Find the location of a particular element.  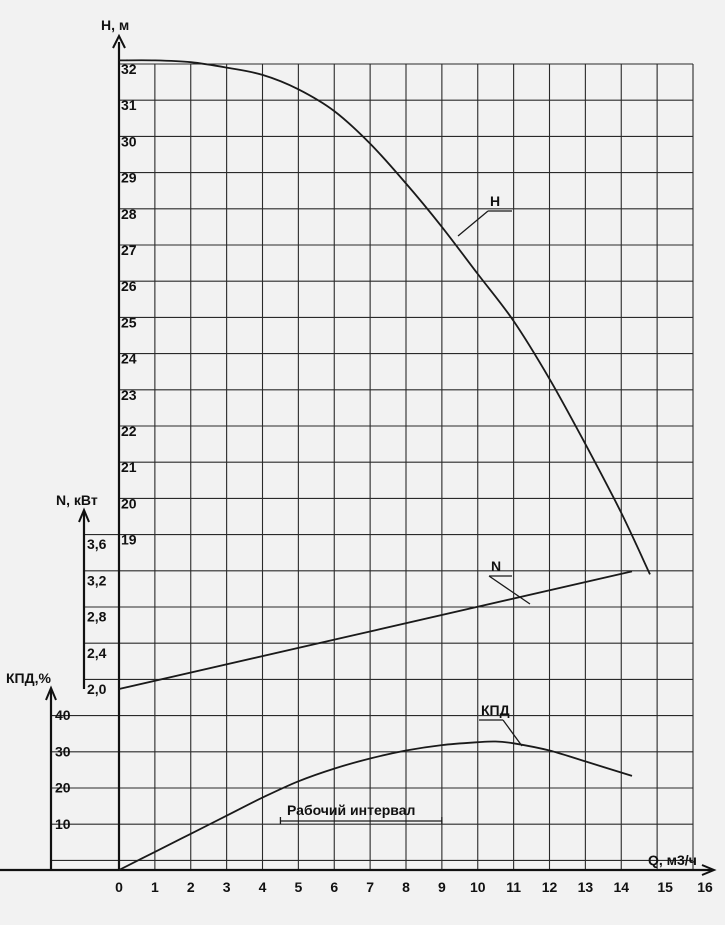

h-tick-label: 31 is located at coordinates (129, 105).